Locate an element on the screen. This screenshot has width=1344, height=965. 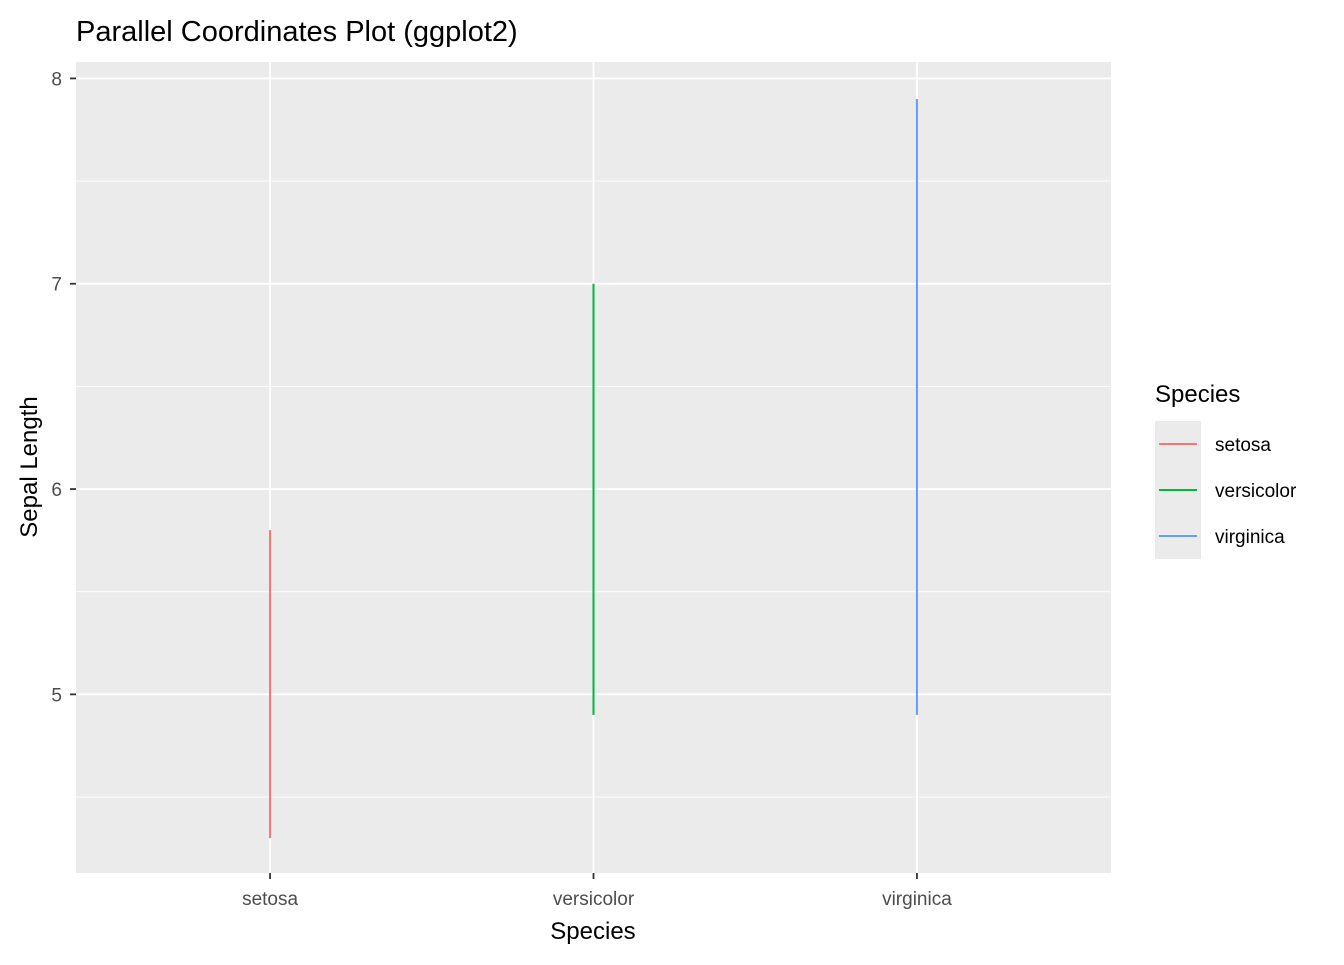
y-axis-title: Sepal Length is located at coordinates (29, 466).